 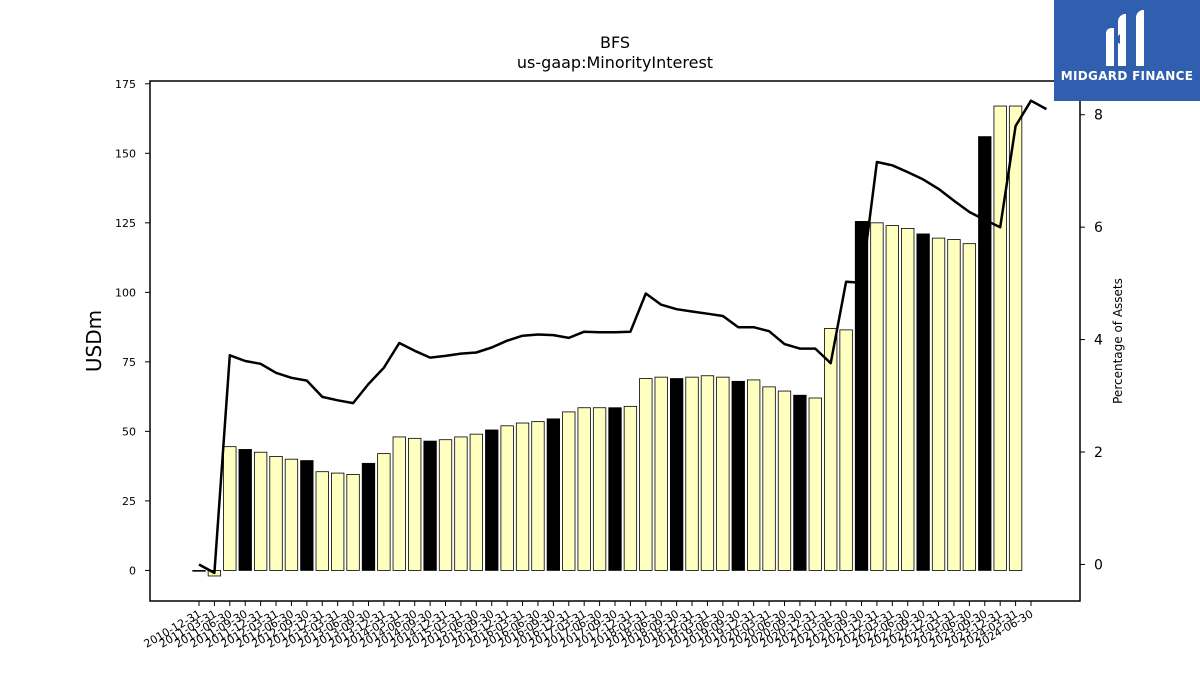 What do you see at coordinates (129, 431) in the screenshot?
I see `y-tick-label: 50` at bounding box center [129, 431].